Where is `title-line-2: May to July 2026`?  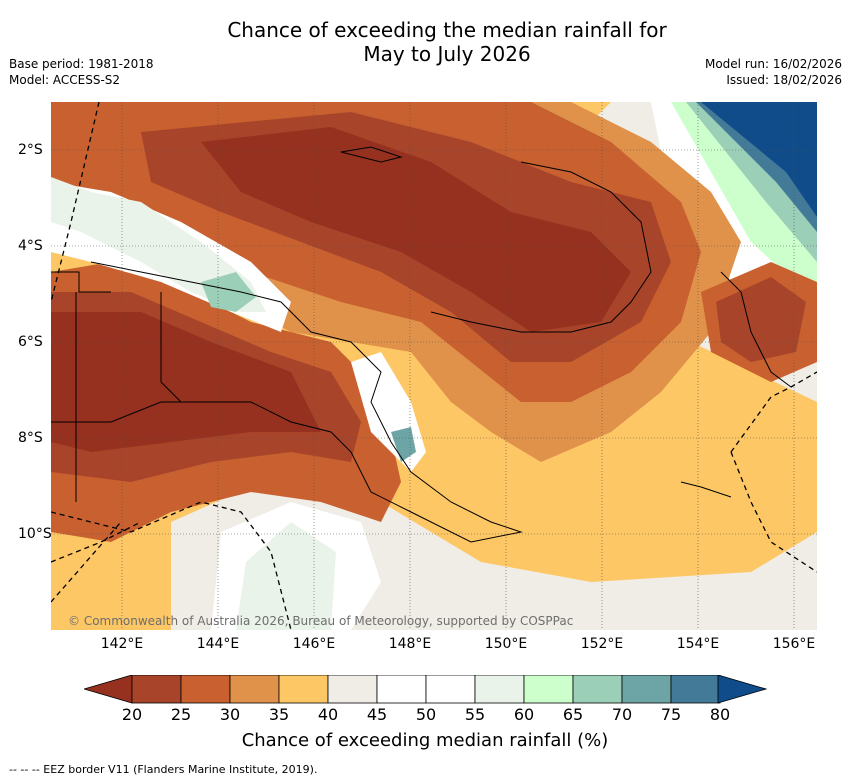
title-line-2: May to July 2026 is located at coordinates (447, 54).